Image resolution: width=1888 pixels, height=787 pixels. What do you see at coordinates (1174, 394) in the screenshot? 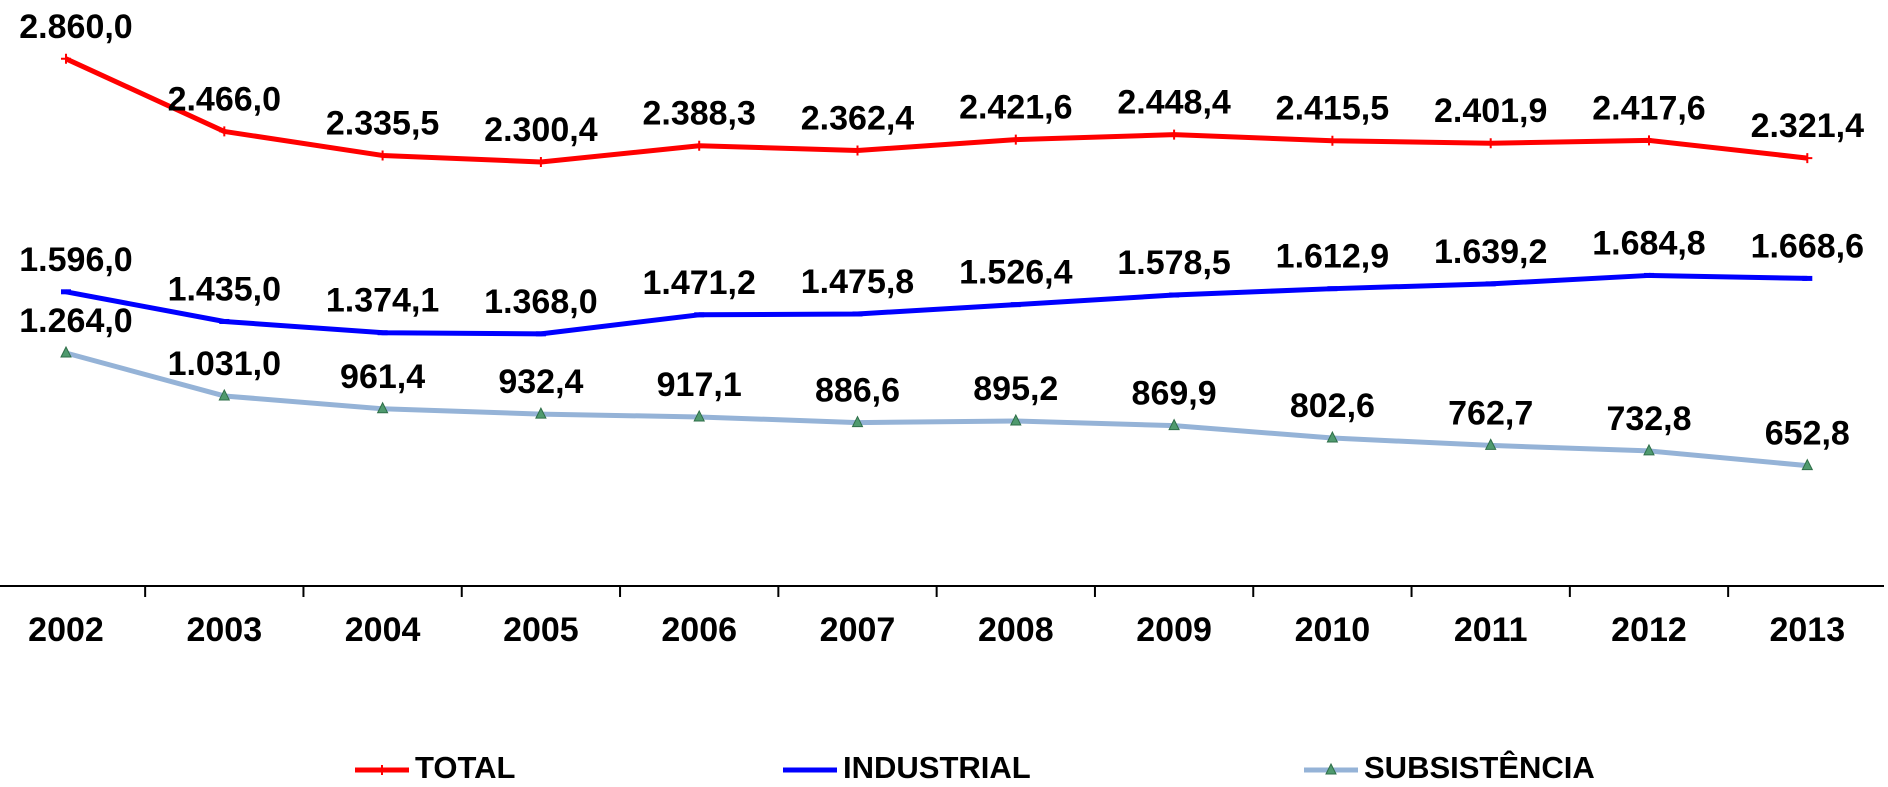
I see `data-label: 869,9` at bounding box center [1174, 394].